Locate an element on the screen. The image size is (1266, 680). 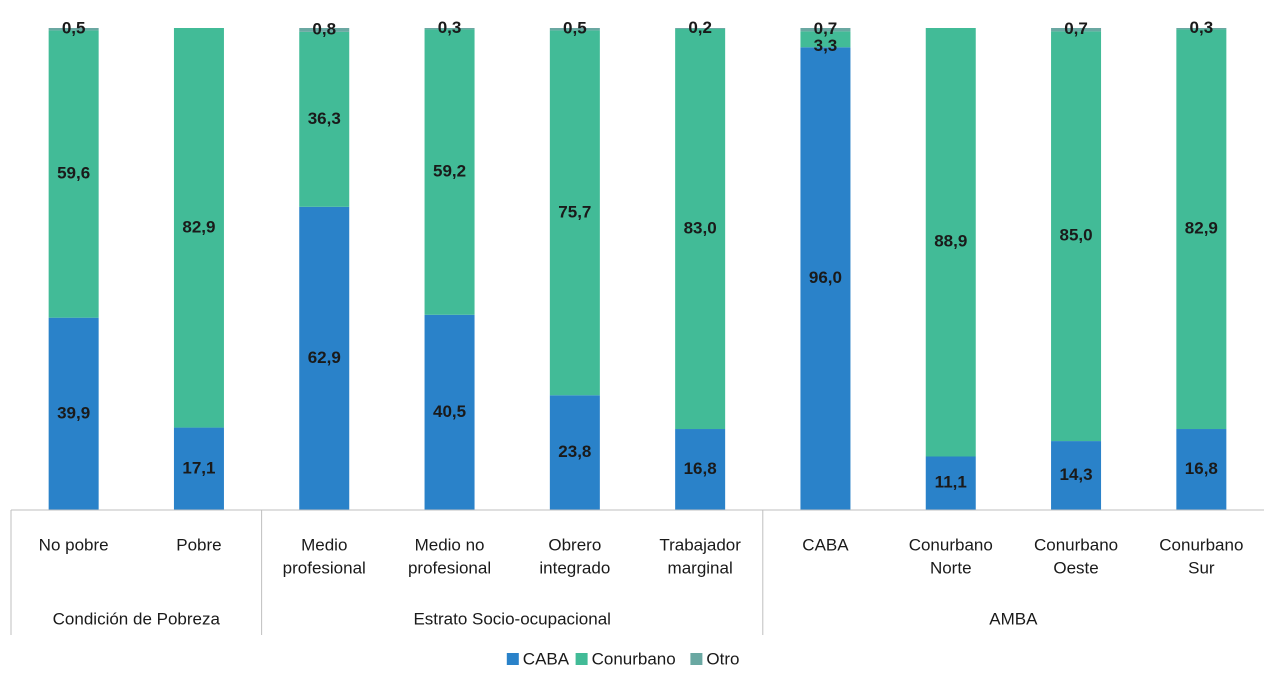
x-tick-label: Pobre is located at coordinates (198, 544).